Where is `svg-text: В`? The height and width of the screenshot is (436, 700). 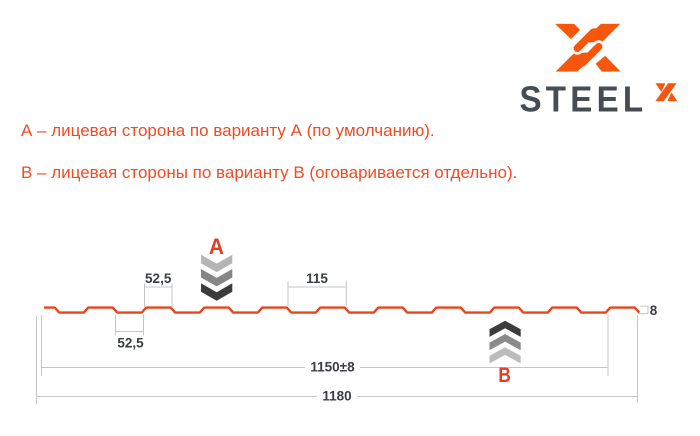 svg-text: В is located at coordinates (504, 375).